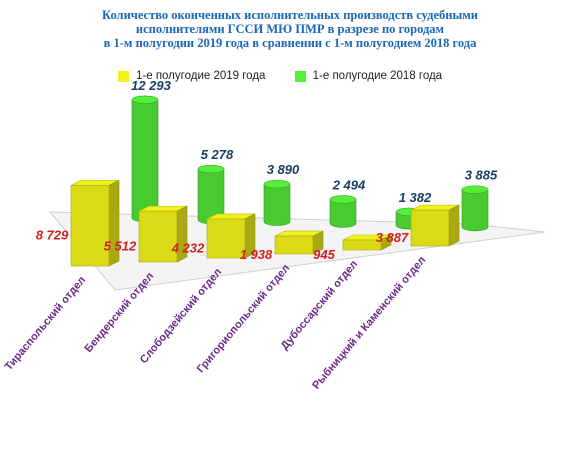 This screenshot has height=453, width=562. I want to click on bar-2018-5-top, so click(475, 189).